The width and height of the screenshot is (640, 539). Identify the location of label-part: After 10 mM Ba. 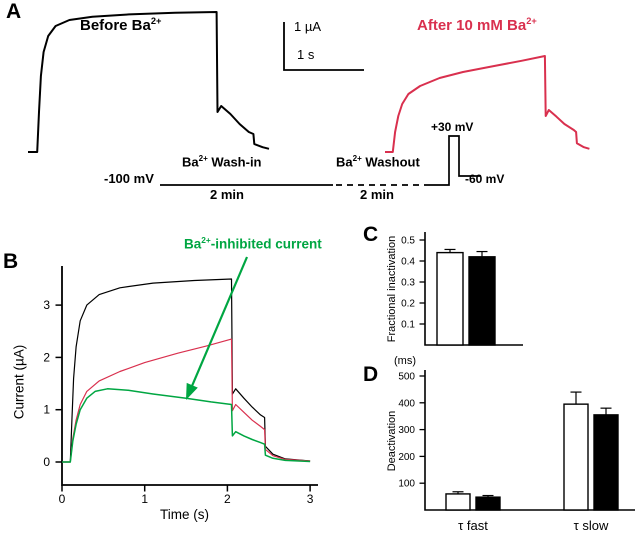
(472, 25).